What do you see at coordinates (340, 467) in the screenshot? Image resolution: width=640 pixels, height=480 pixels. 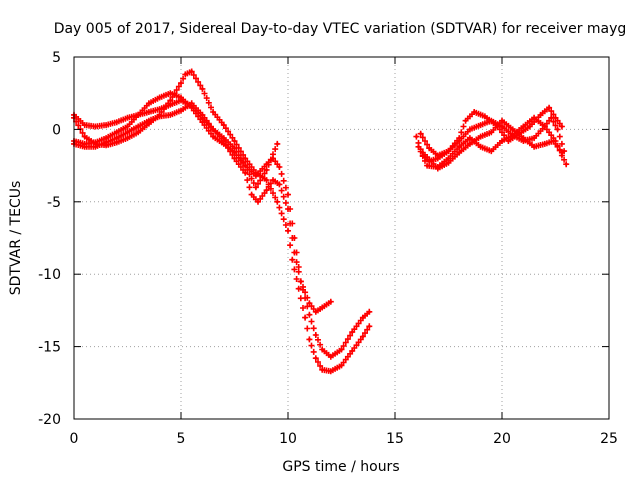 I see `x-axis-label: GPS time / hours` at bounding box center [340, 467].